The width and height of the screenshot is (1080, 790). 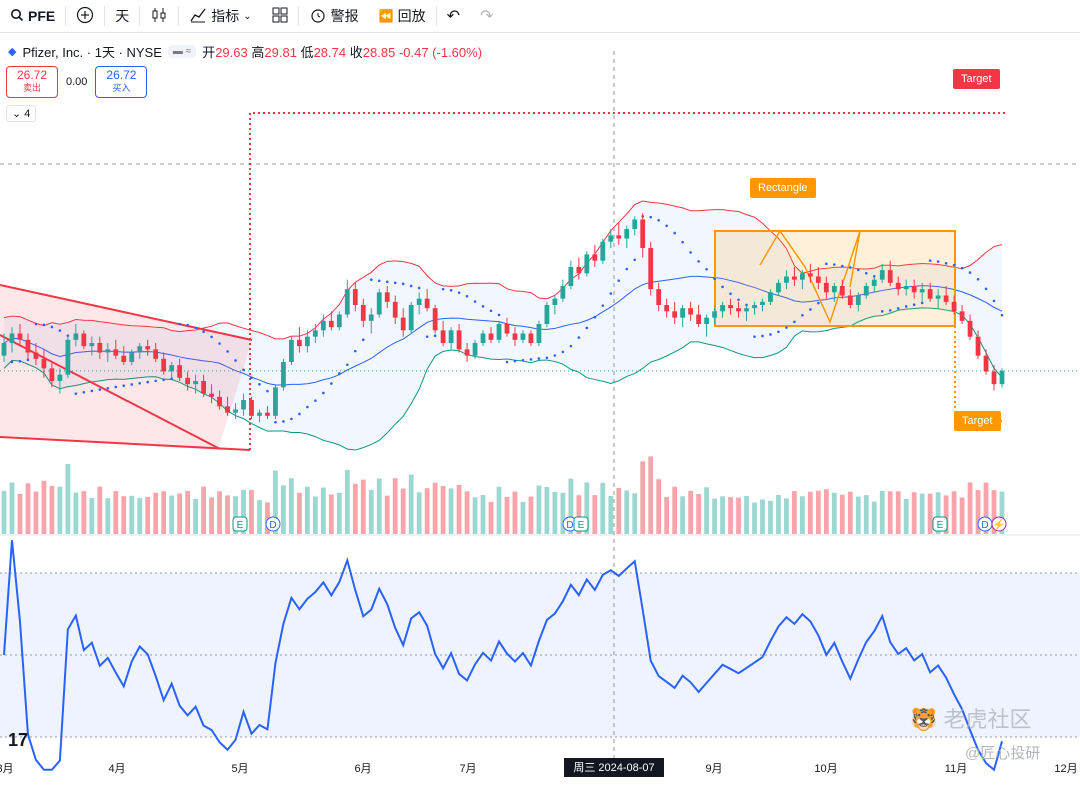 I want to click on alert-button: 警报, so click(x=334, y=16).